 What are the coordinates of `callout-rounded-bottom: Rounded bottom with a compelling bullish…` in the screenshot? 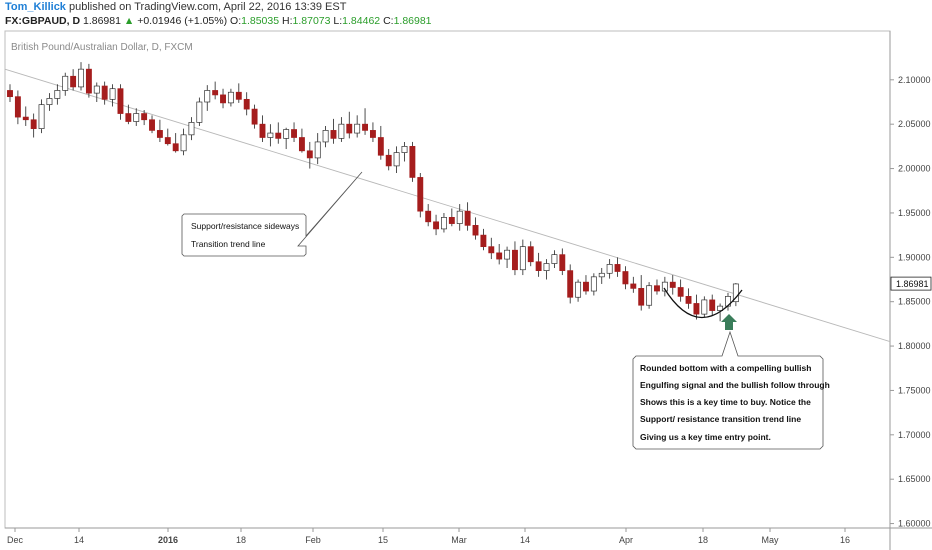 It's located at (731, 390).